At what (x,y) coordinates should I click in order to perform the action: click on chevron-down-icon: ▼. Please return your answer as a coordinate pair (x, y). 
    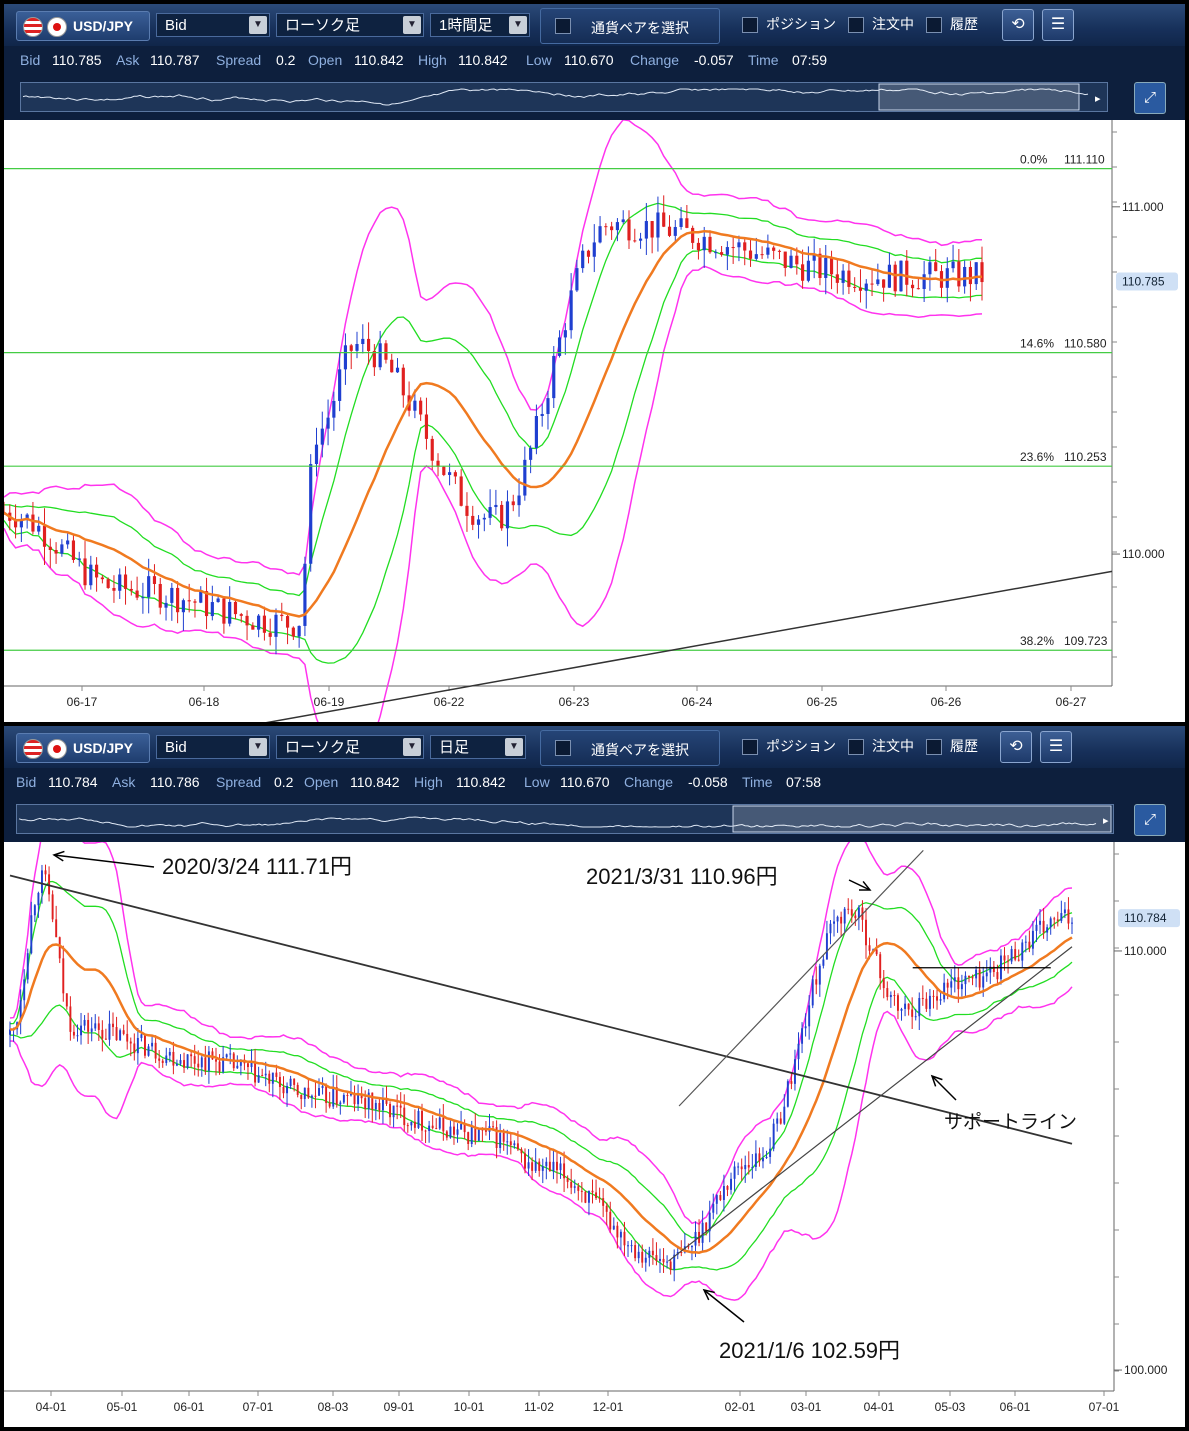
    Looking at the image, I should click on (518, 25).